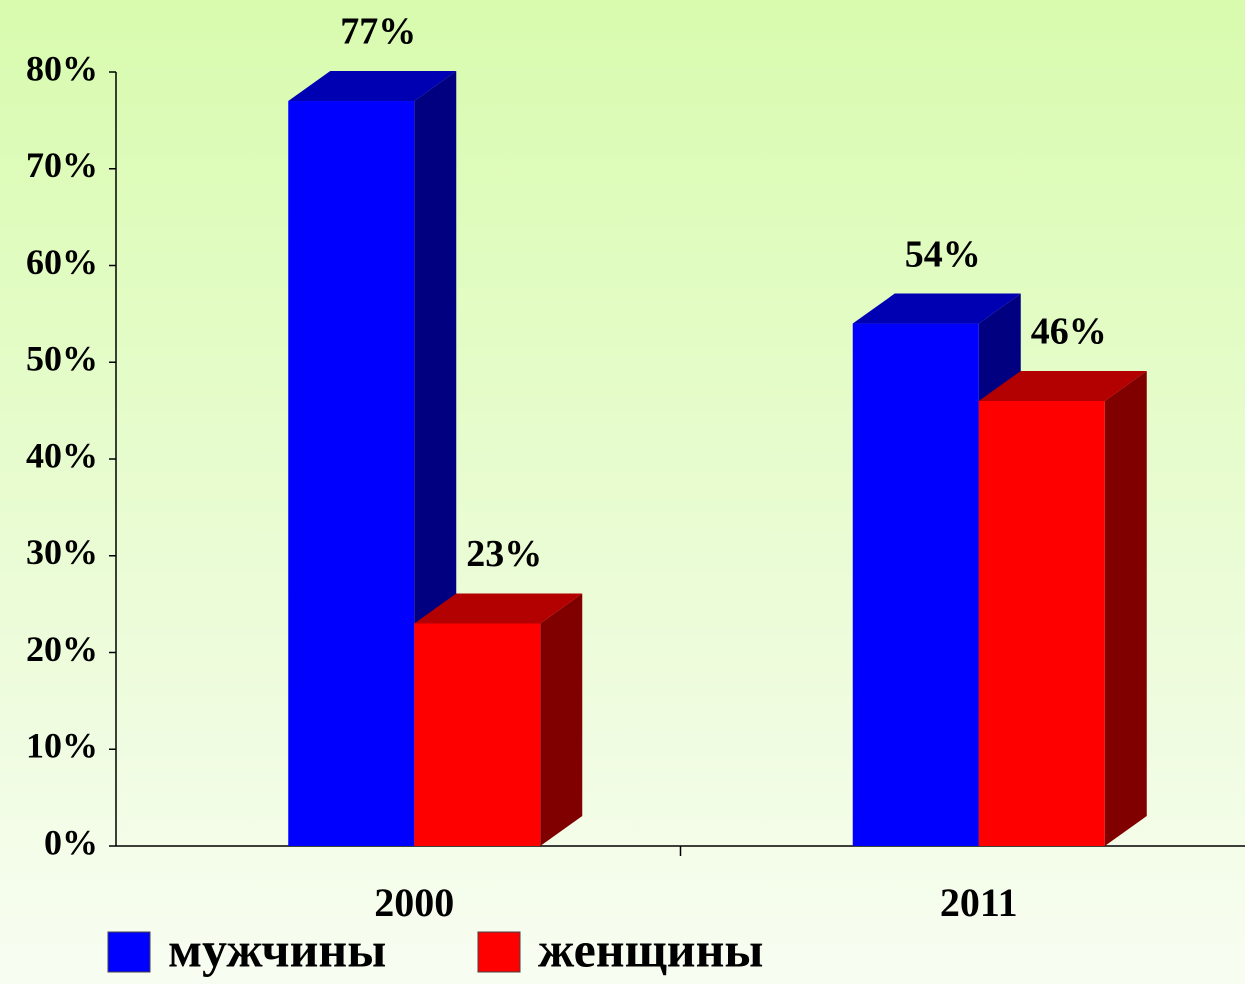  Describe the element at coordinates (62, 68) in the screenshot. I see `y-tick-label: 80%` at that location.